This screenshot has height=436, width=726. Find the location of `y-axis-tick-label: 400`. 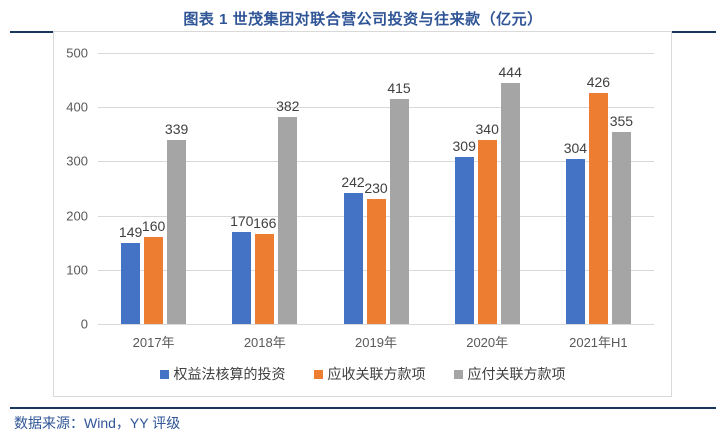

y-axis-tick-label: 400 is located at coordinates (77, 107).